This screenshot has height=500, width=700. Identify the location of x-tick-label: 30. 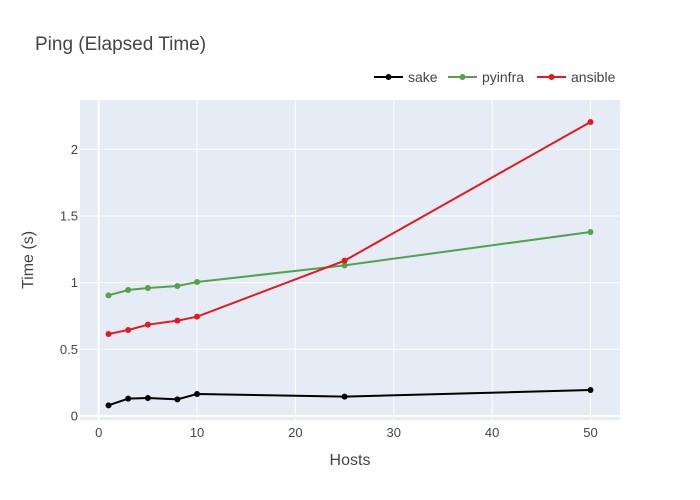
(394, 432).